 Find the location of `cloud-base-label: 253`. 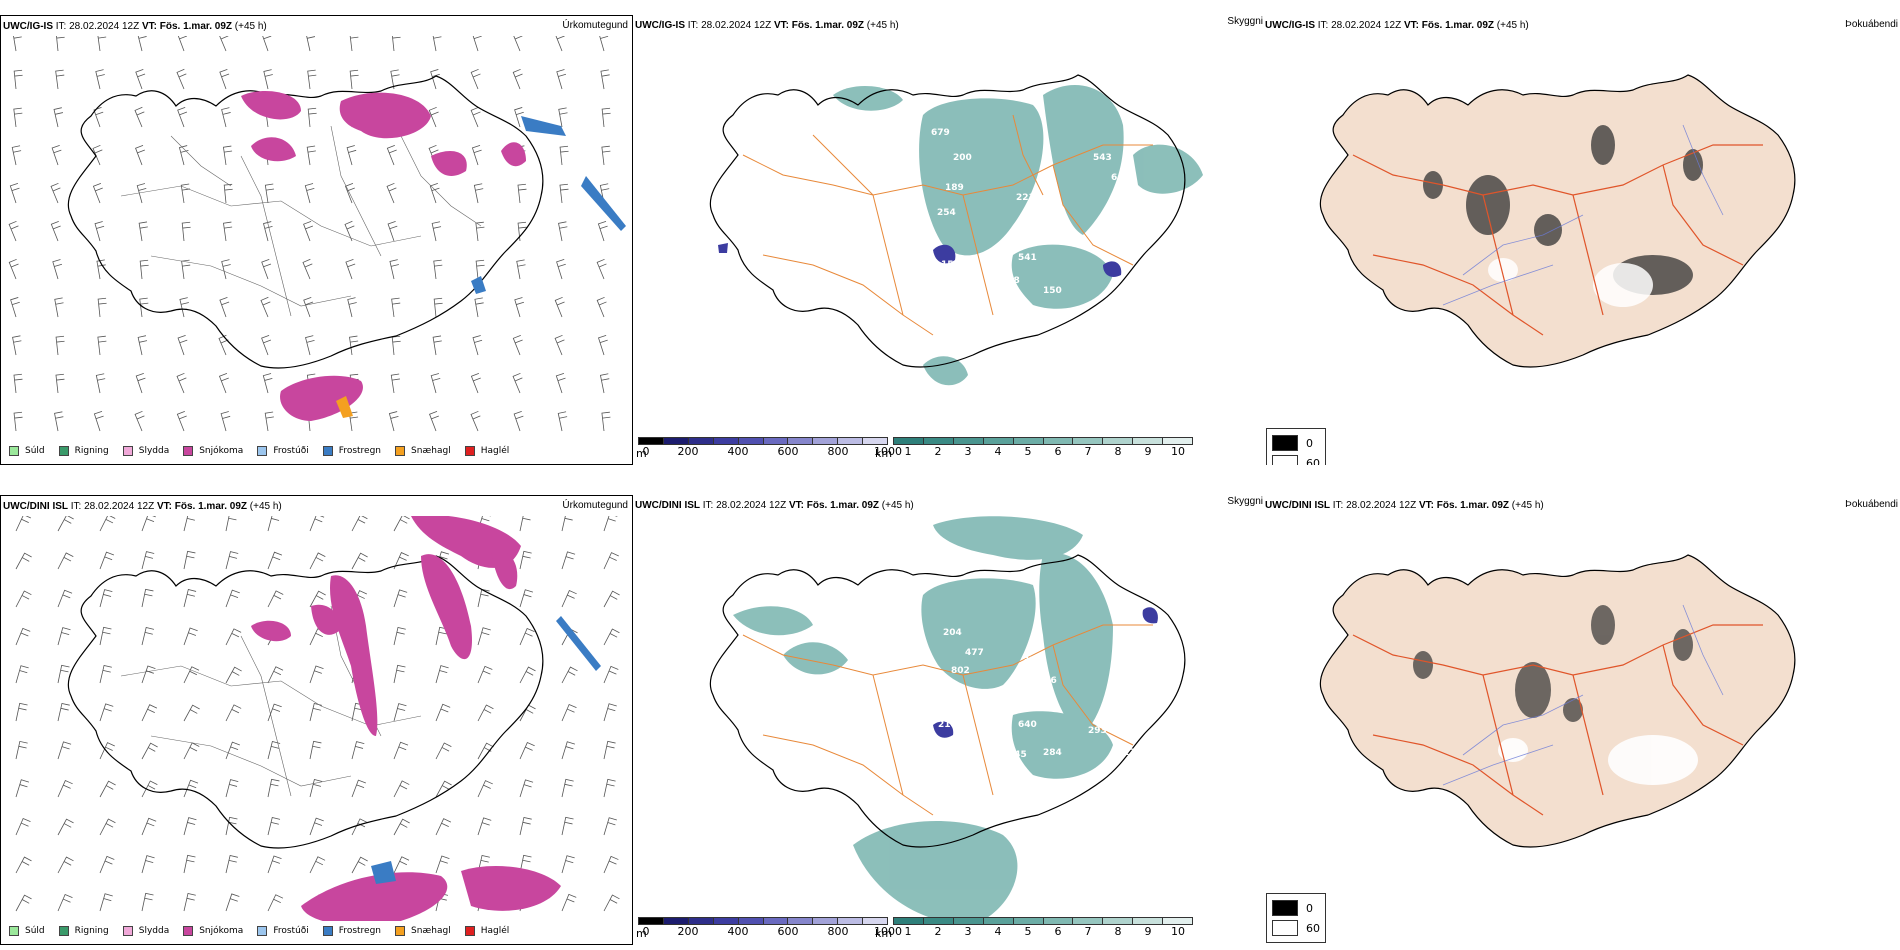

cloud-base-label: 253 is located at coordinates (1037, 243).